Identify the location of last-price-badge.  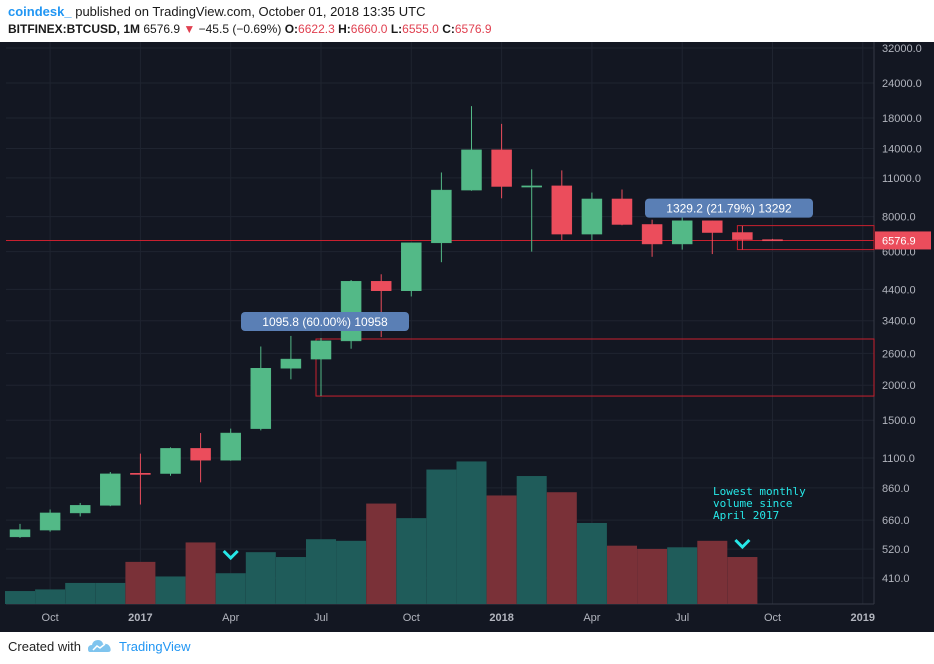
(903, 240).